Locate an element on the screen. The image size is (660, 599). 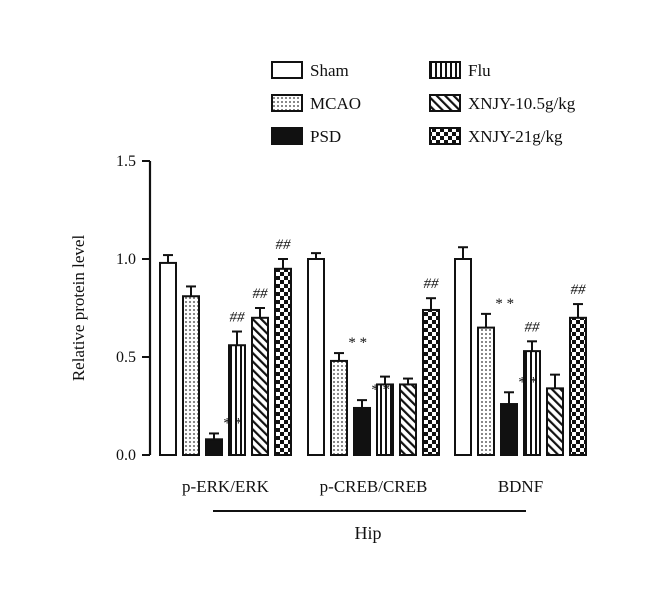
y-tick-label: 0.5 is located at coordinates (126, 357).